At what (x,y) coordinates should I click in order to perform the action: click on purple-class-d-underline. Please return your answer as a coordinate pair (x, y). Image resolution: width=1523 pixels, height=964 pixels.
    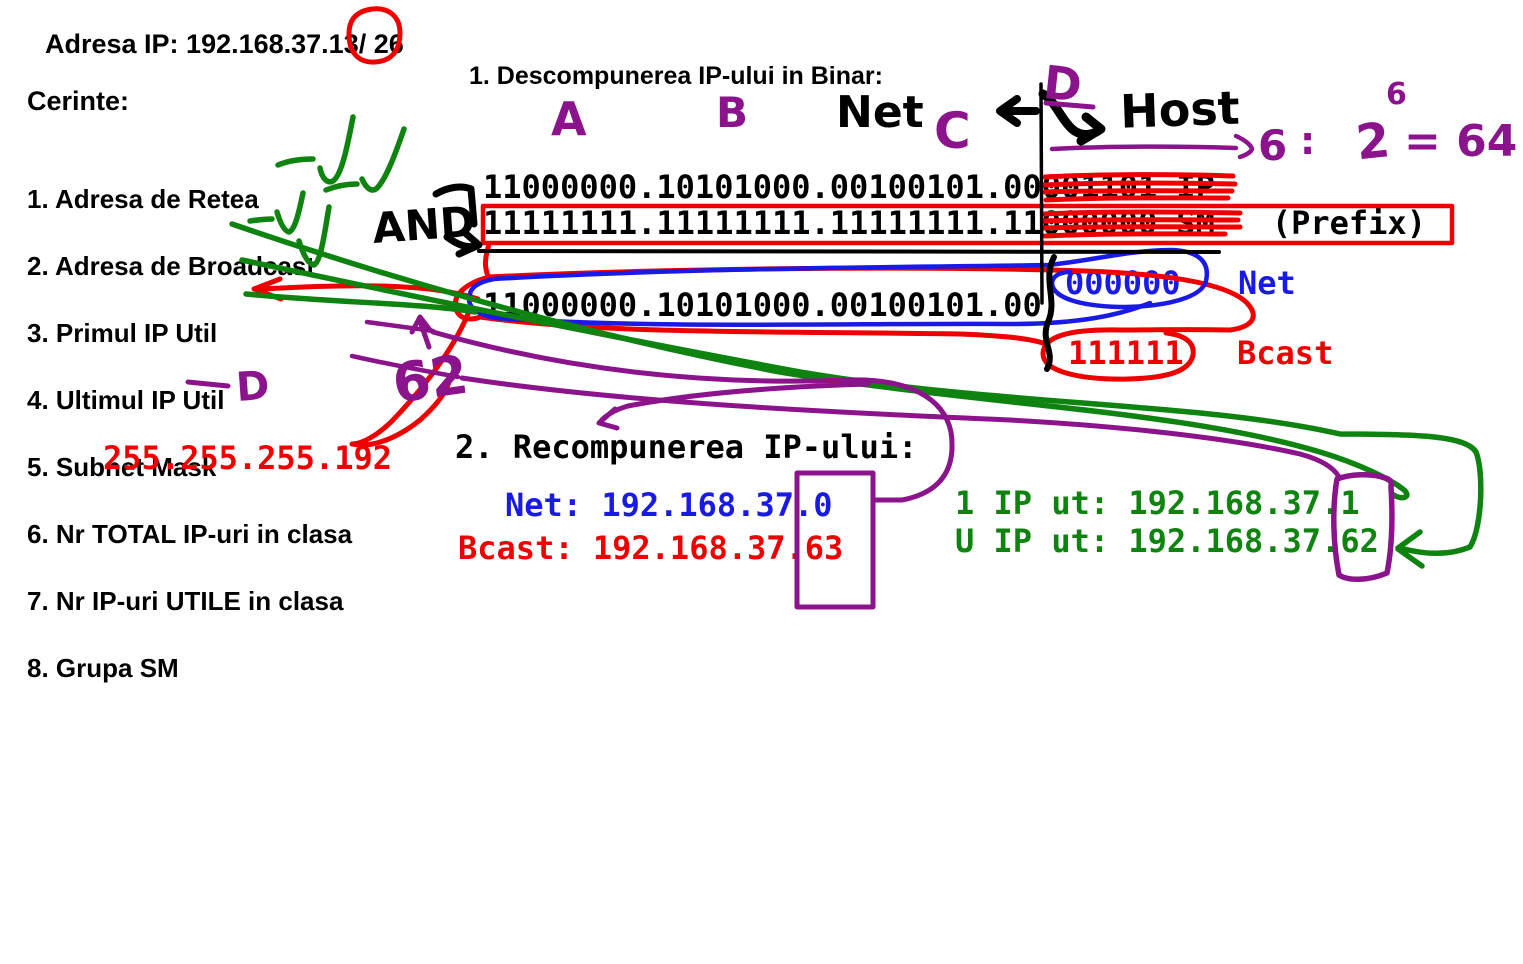
    Looking at the image, I should click on (1069, 105).